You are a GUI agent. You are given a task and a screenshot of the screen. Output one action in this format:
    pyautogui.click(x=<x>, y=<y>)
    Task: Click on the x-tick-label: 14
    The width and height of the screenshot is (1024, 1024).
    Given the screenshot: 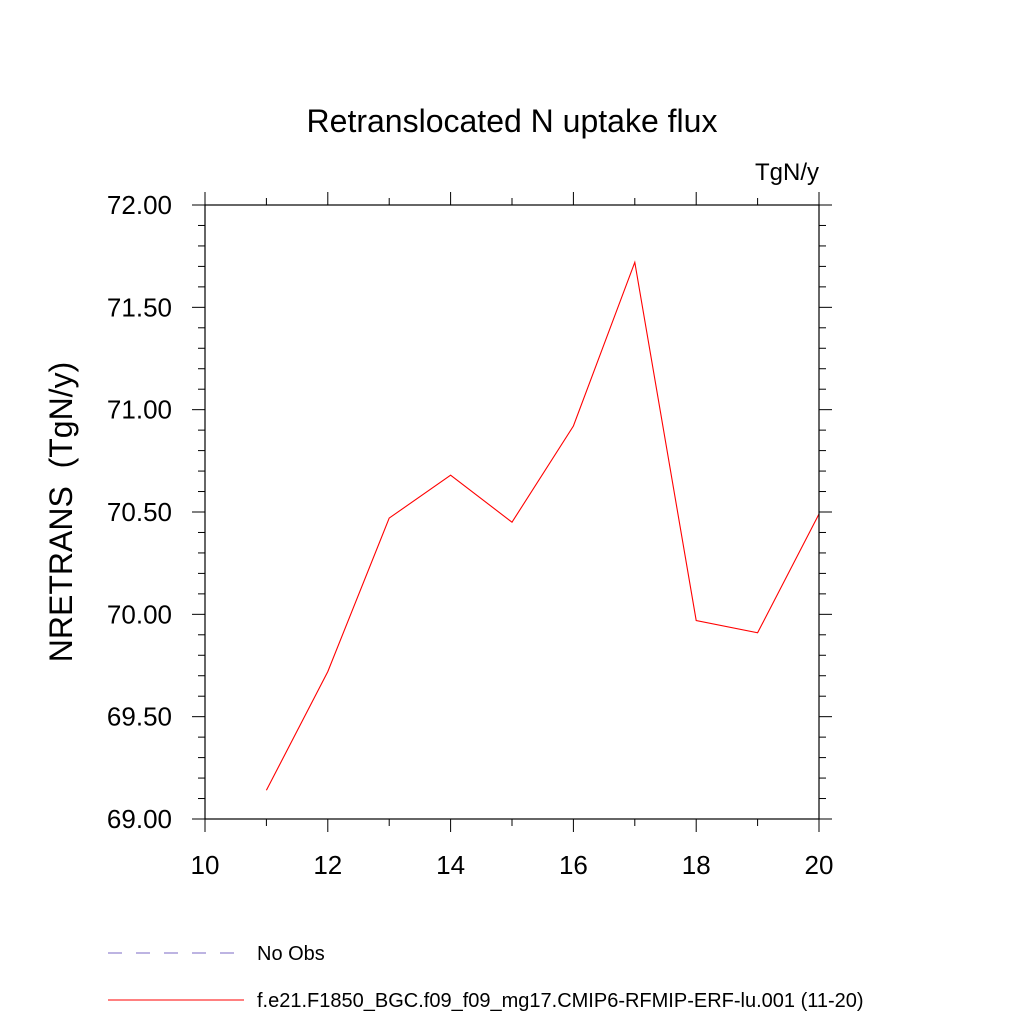 What is the action you would take?
    pyautogui.click(x=450, y=865)
    